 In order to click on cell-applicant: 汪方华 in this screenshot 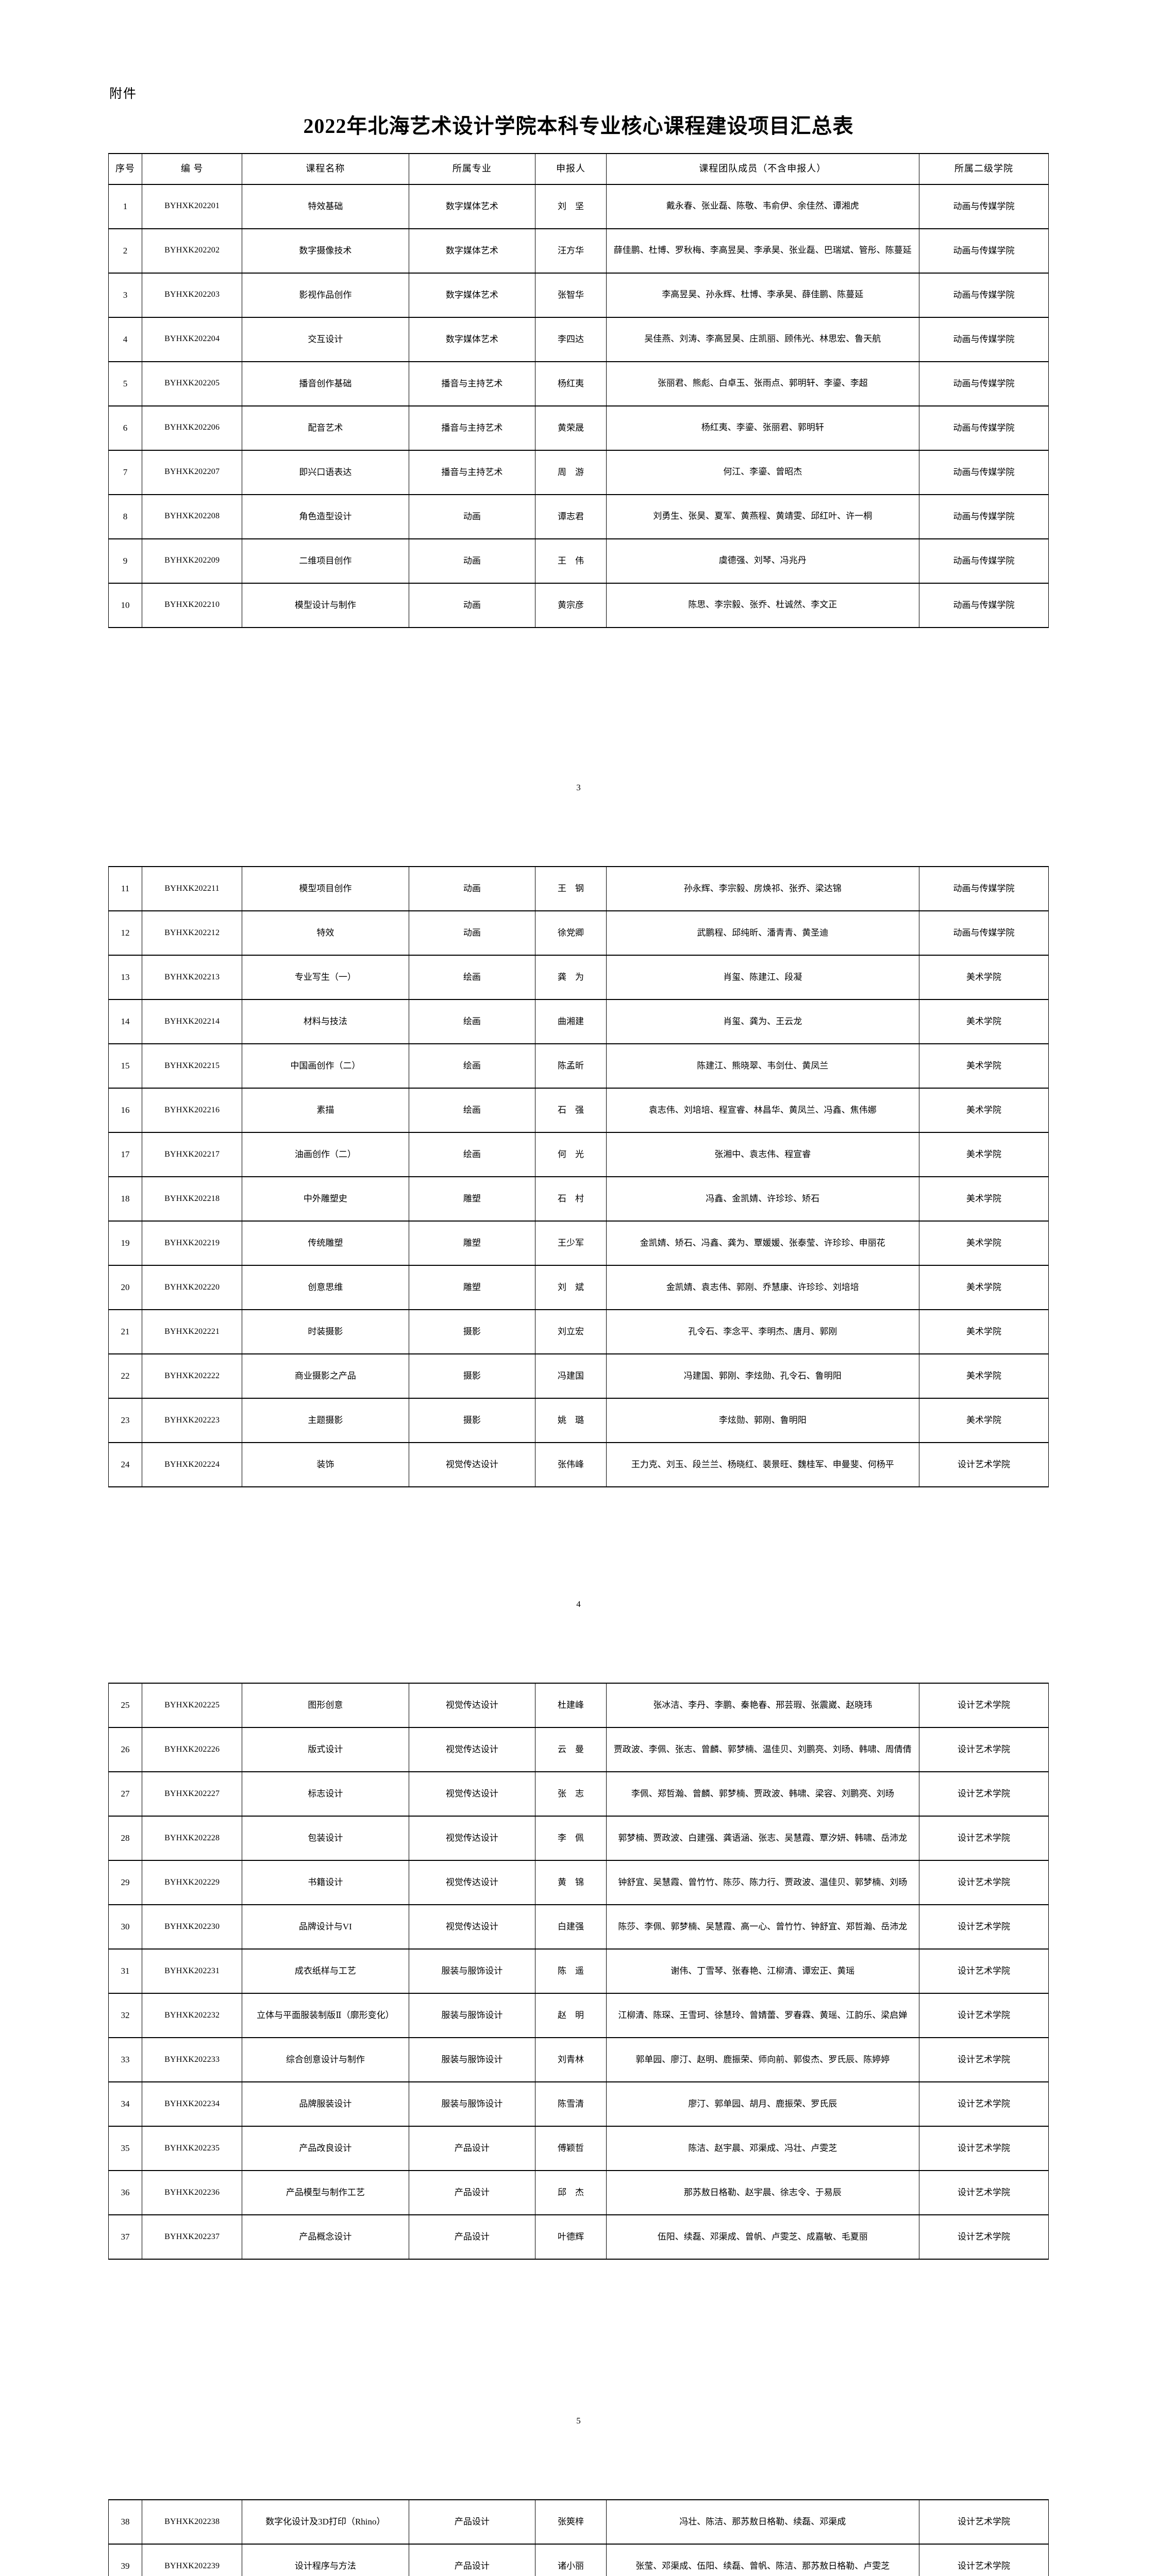, I will do `click(571, 251)`.